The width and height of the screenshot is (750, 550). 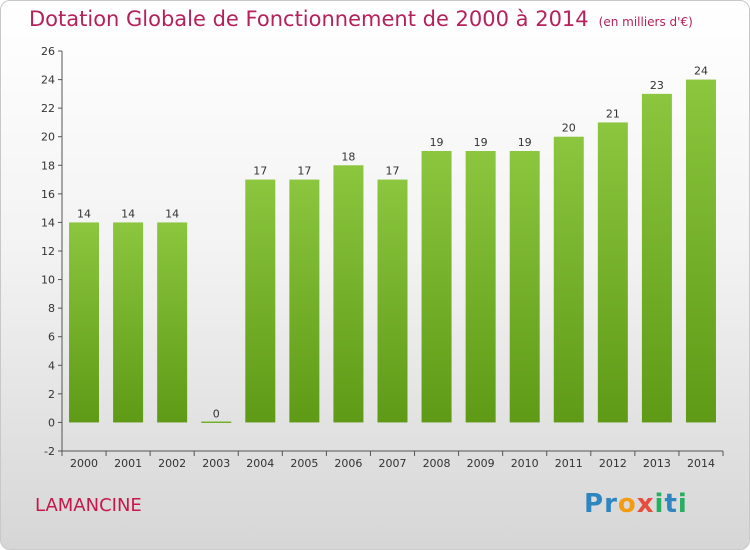 I want to click on x-tick-label: 2011, so click(x=569, y=463).